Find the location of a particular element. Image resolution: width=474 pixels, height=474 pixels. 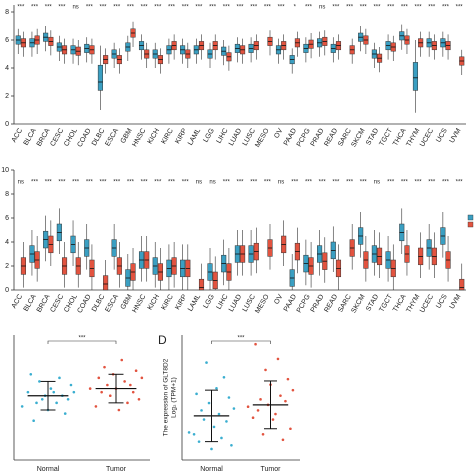

y-axis-label: Log₂ (TPM+1) is located at coordinates (174, 397).